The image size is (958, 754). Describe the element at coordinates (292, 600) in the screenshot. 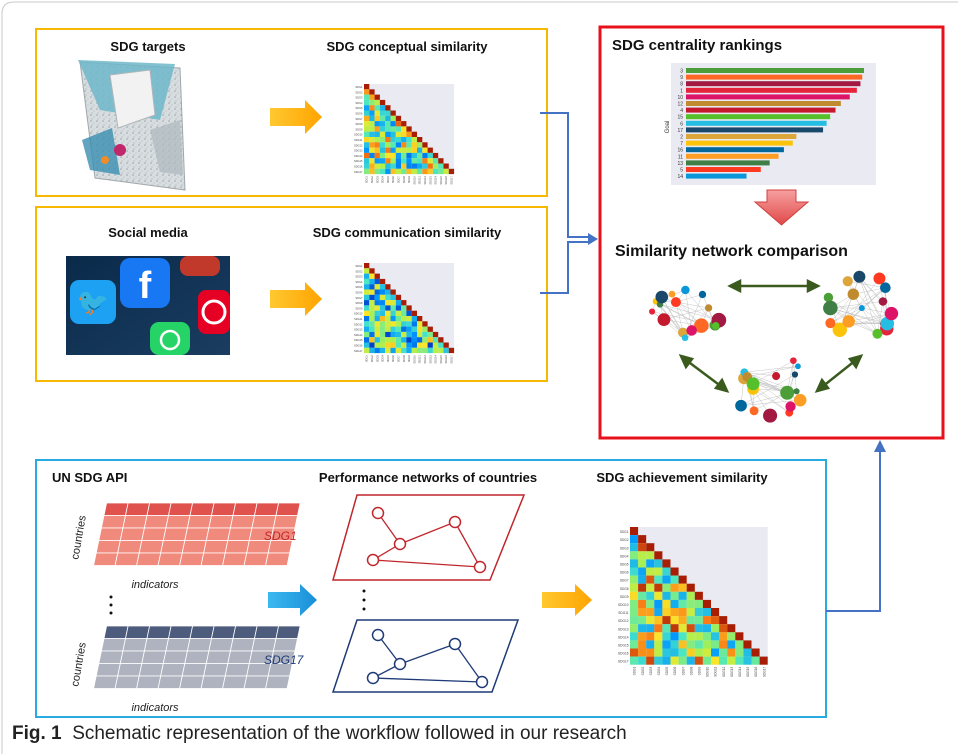

I see `arrow-api` at that location.